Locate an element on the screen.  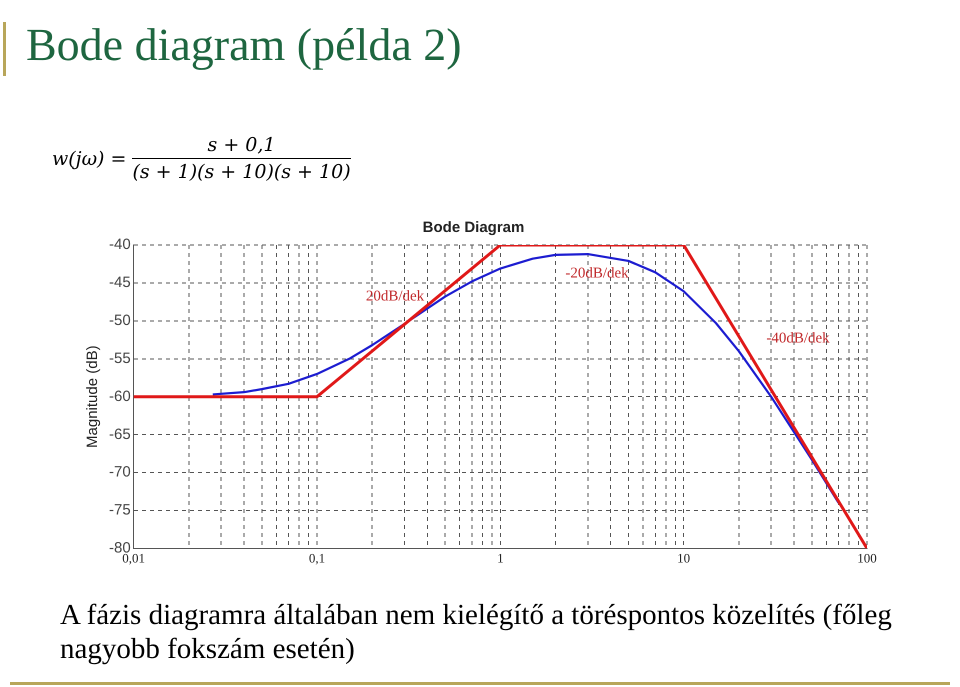
x-tick-label: 0,1 is located at coordinates (317, 558).